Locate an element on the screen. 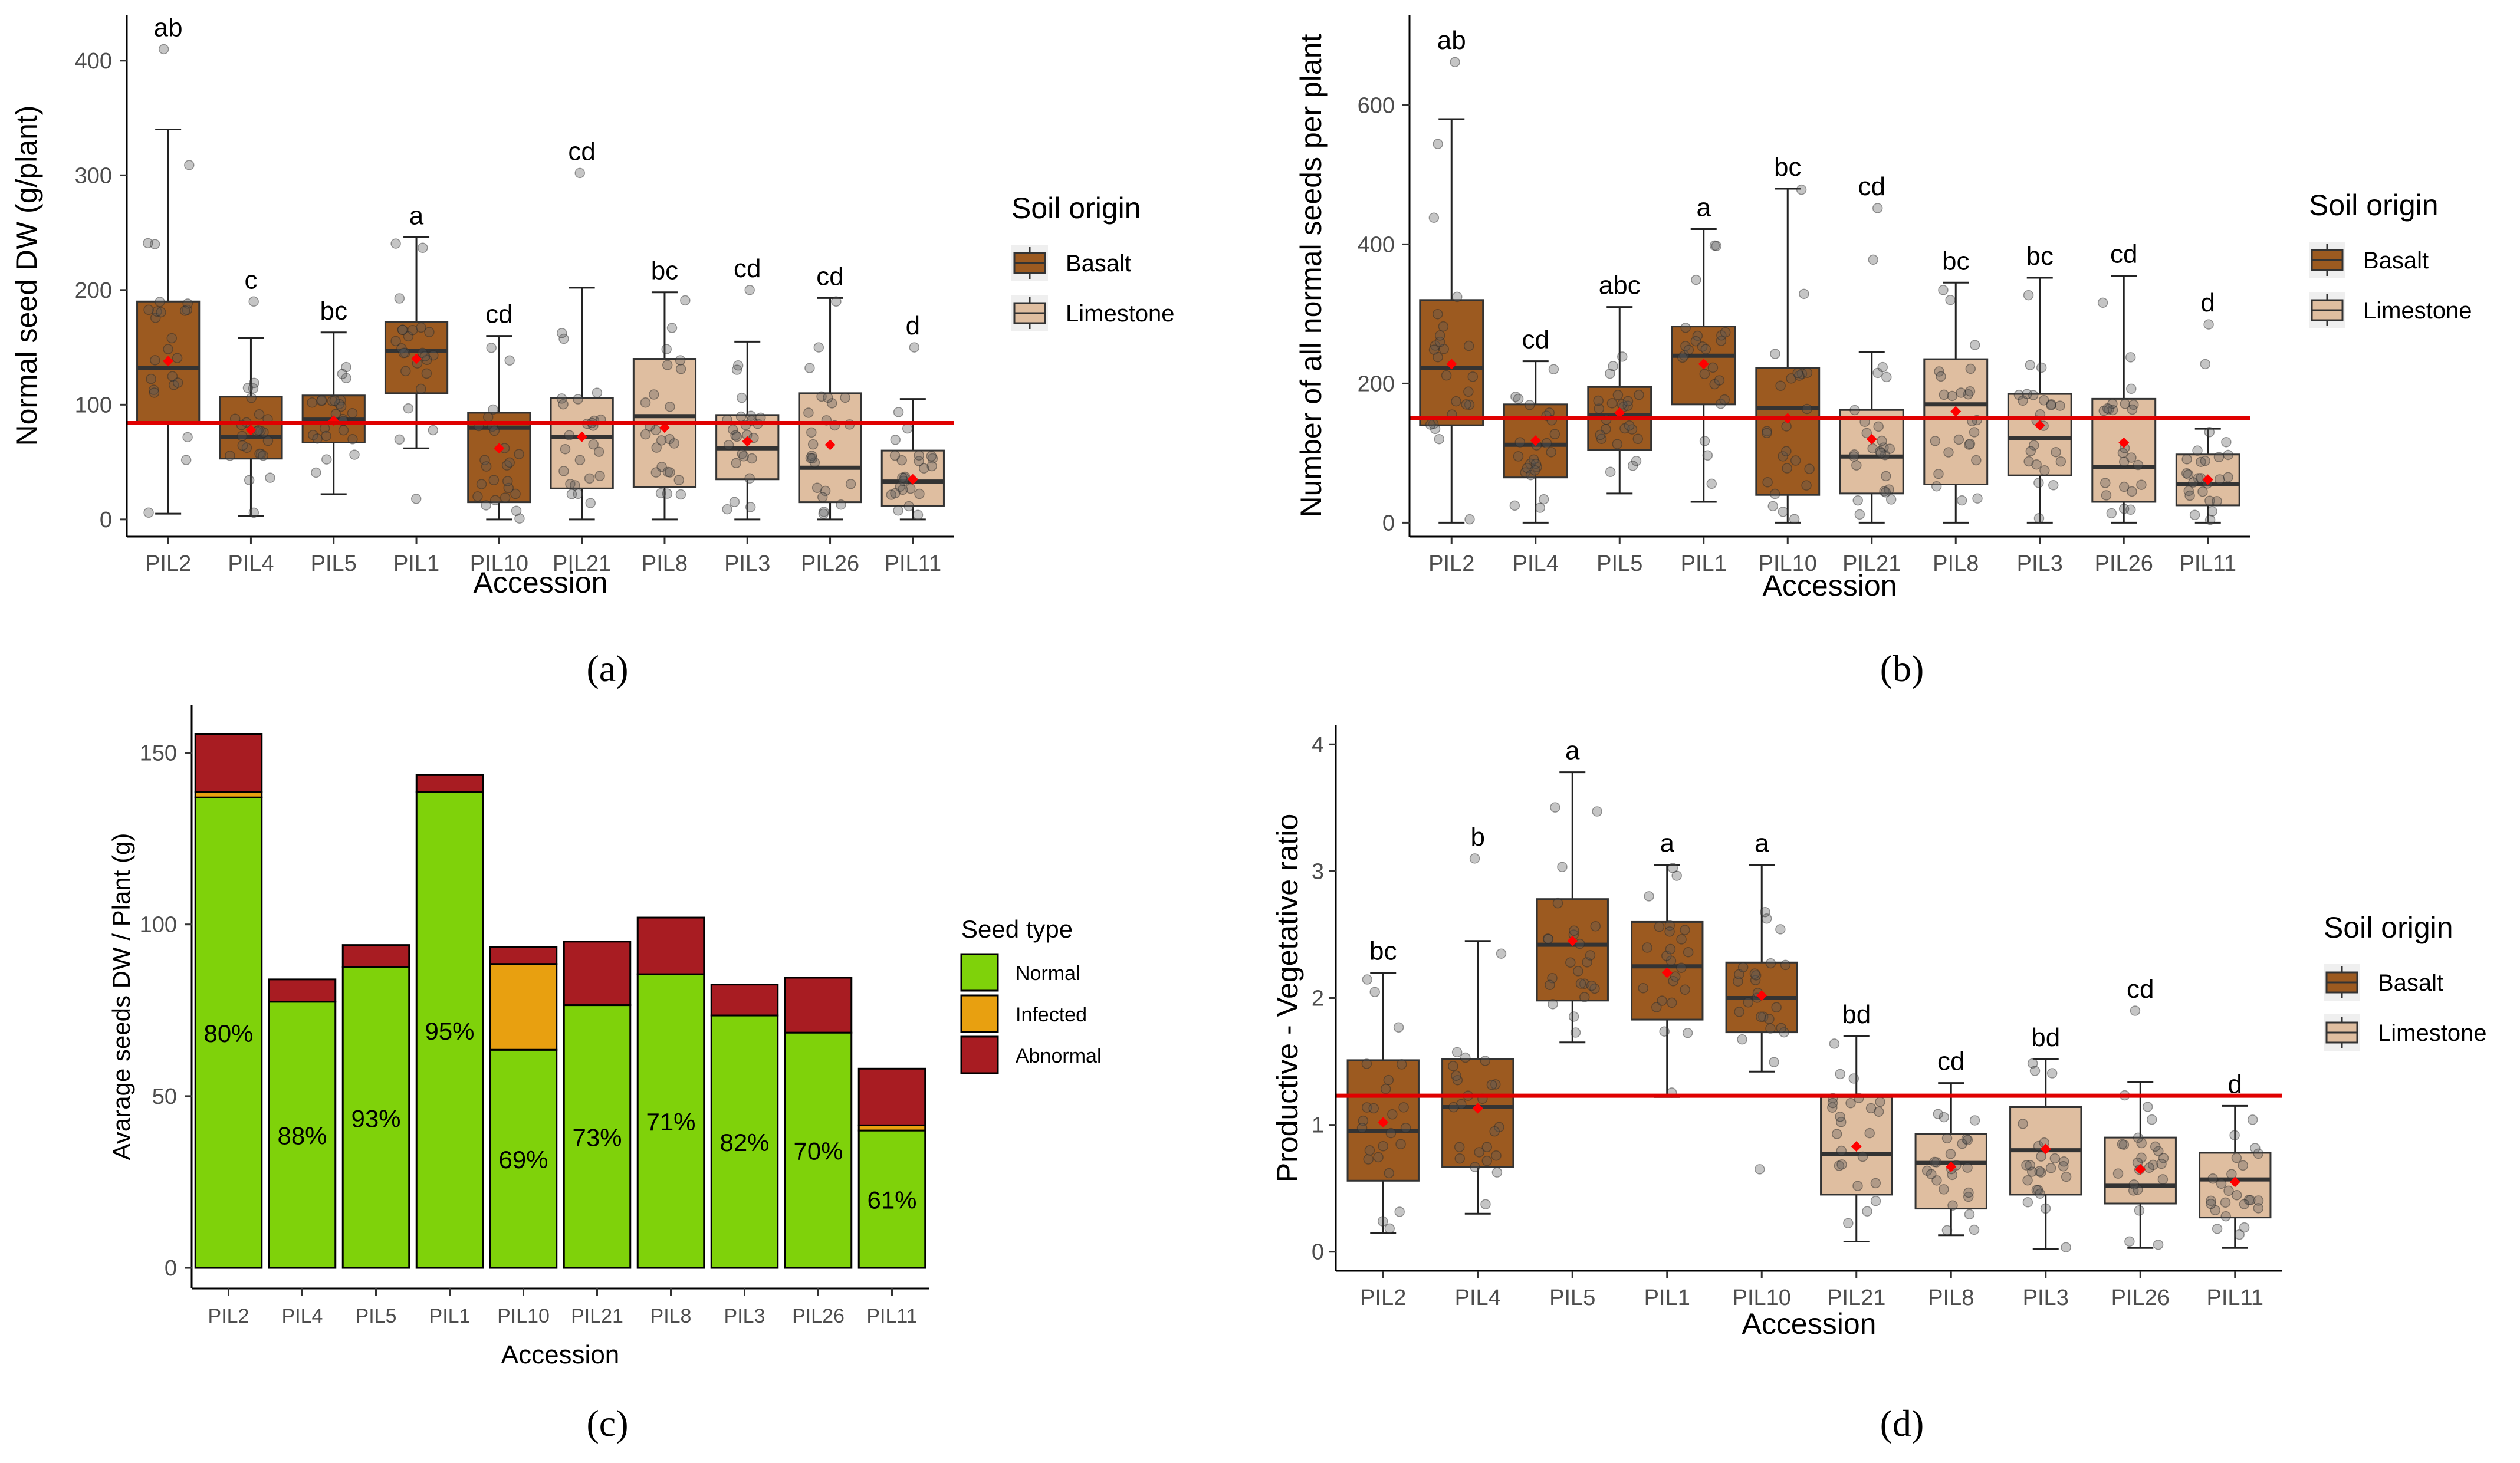 The image size is (2520, 1463). x-tick-label: PIL3 is located at coordinates (2046, 1298).